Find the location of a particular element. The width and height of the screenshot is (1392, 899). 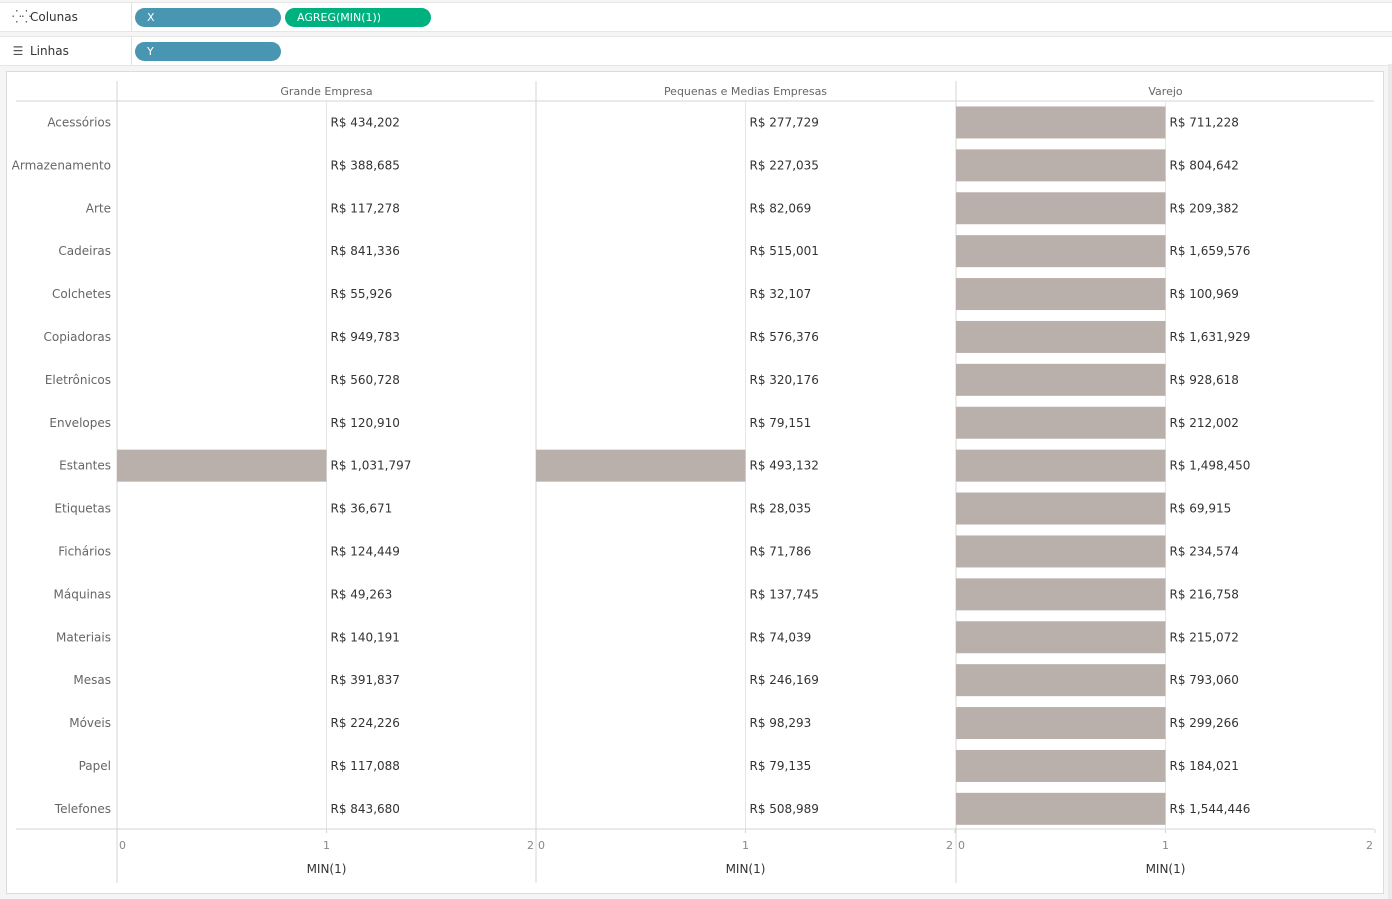

data-label: R$ 841,336 is located at coordinates (365, 251).